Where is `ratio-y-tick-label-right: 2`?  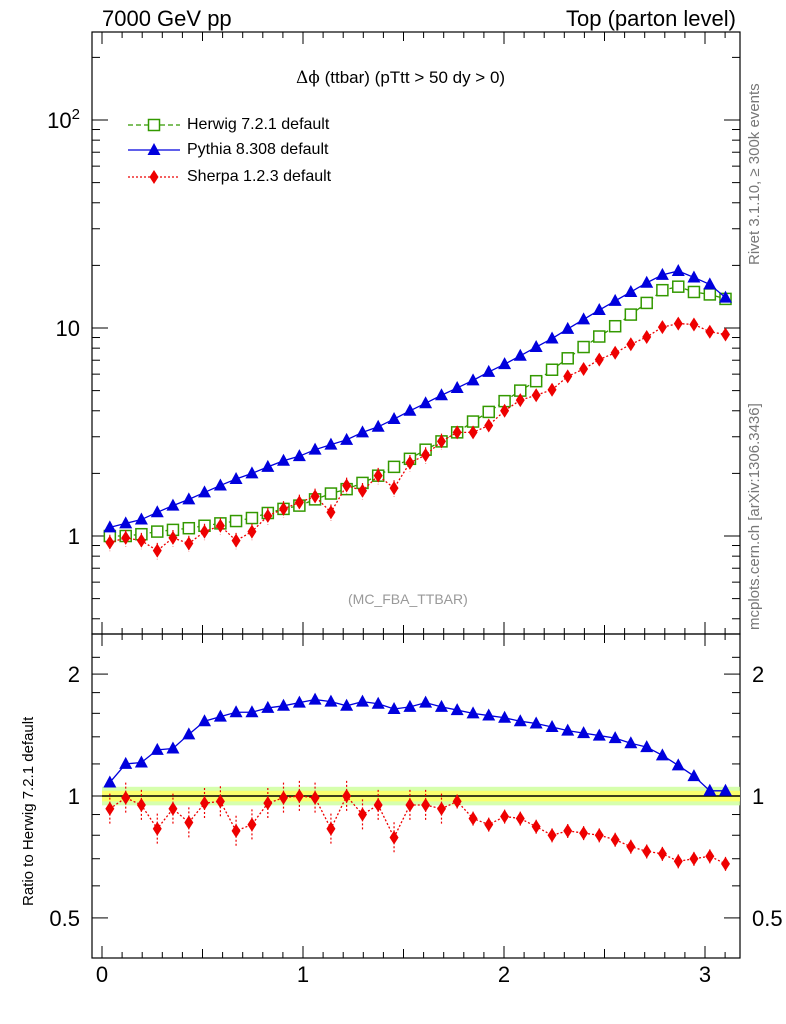 ratio-y-tick-label-right: 2 is located at coordinates (758, 674).